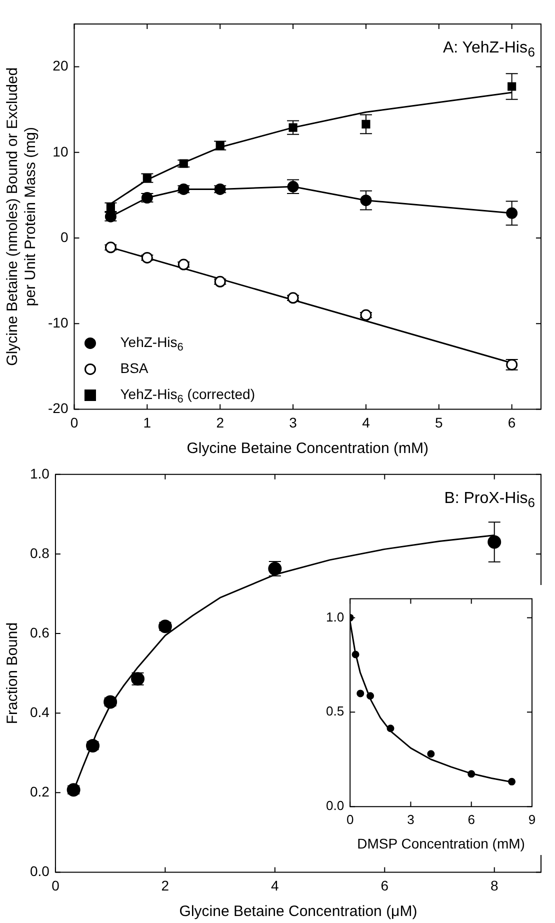 The width and height of the screenshot is (555, 923). What do you see at coordinates (532, 819) in the screenshot?
I see `x-tick-label: 9` at bounding box center [532, 819].